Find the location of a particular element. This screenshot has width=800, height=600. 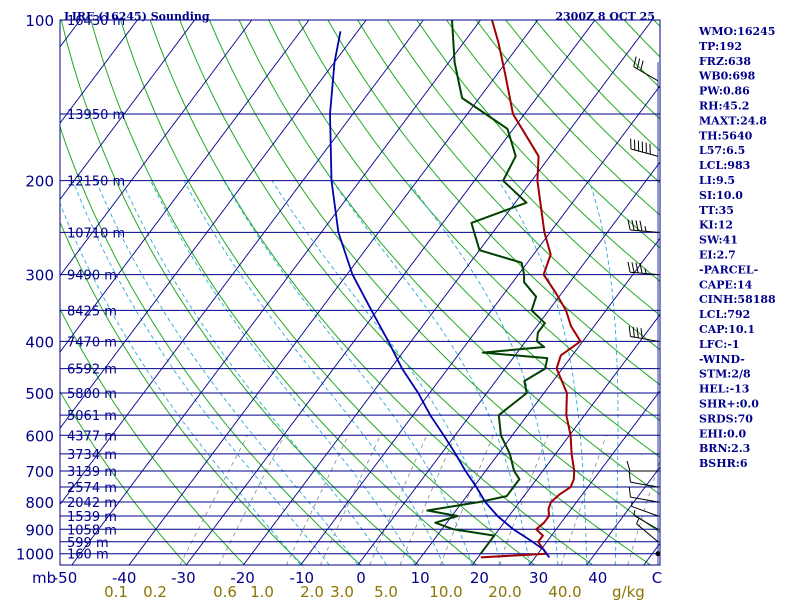

index-item: L57:6.5 is located at coordinates (722, 150).